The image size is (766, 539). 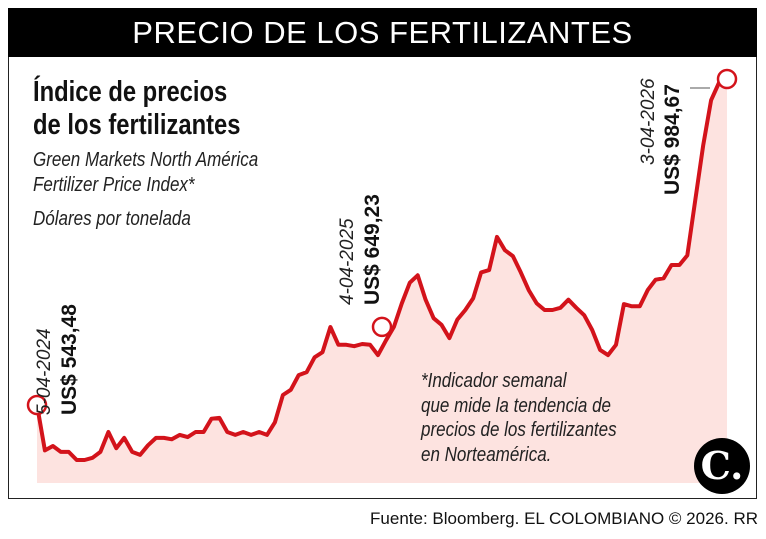 What do you see at coordinates (516, 405) in the screenshot?
I see `note-line: que mide la tendencia de` at bounding box center [516, 405].